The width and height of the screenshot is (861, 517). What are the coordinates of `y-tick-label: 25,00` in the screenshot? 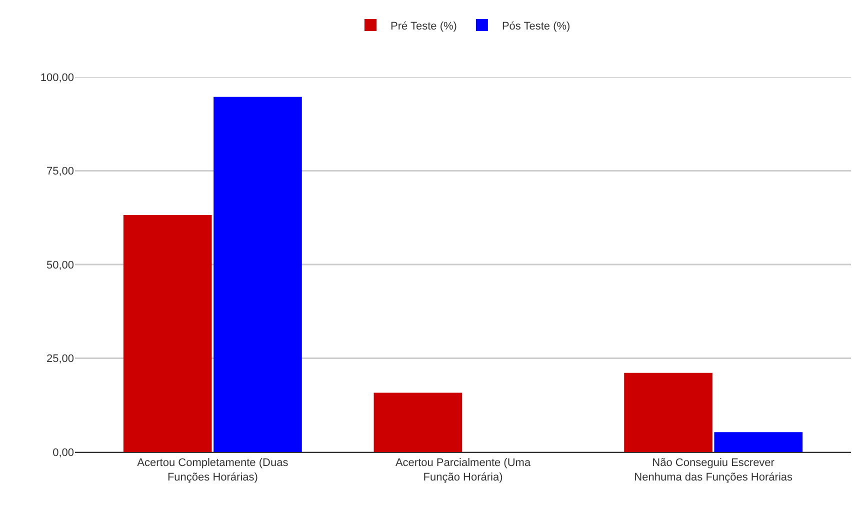 It's located at (60, 359).